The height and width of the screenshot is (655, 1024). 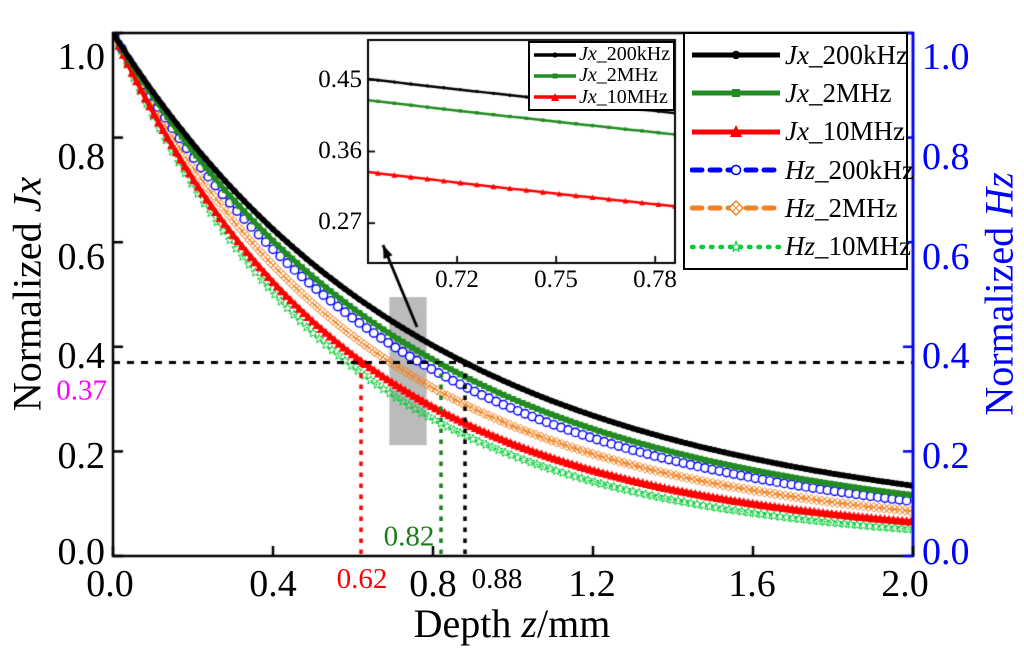 I want to click on y-right-axis-title: Normalized Hz, so click(x=999, y=294).